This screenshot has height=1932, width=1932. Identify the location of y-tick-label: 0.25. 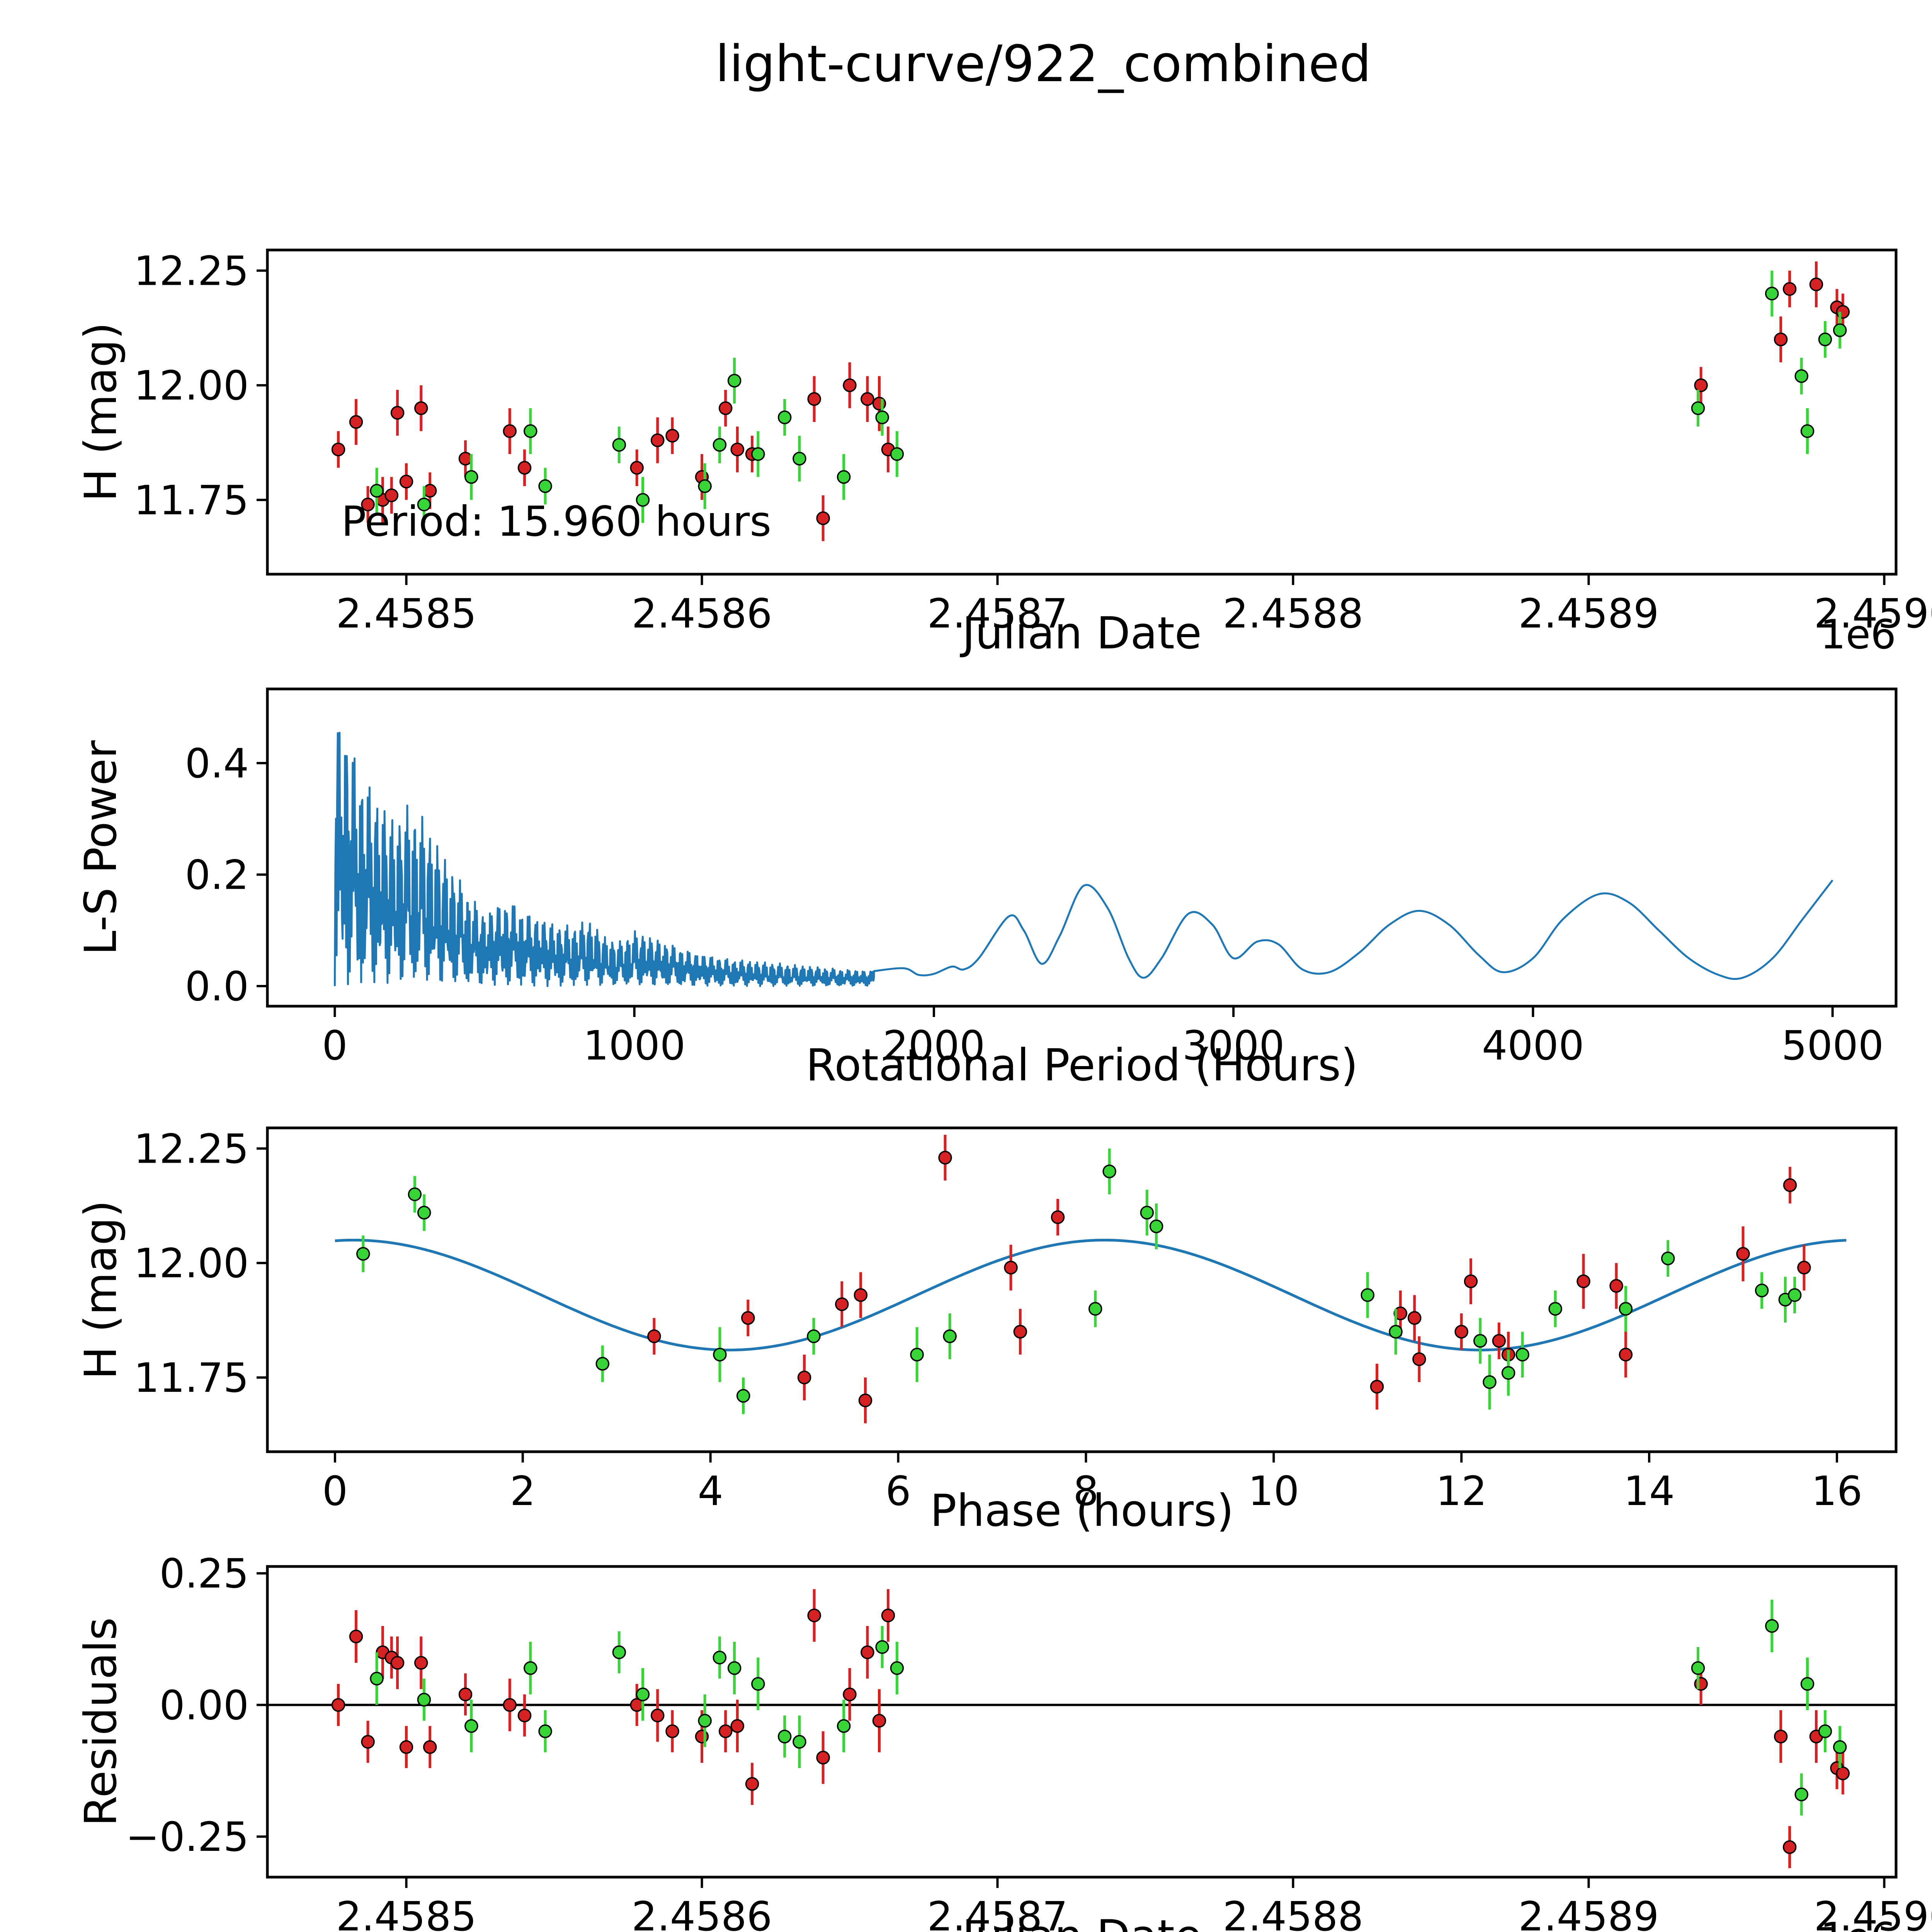
(204, 1574).